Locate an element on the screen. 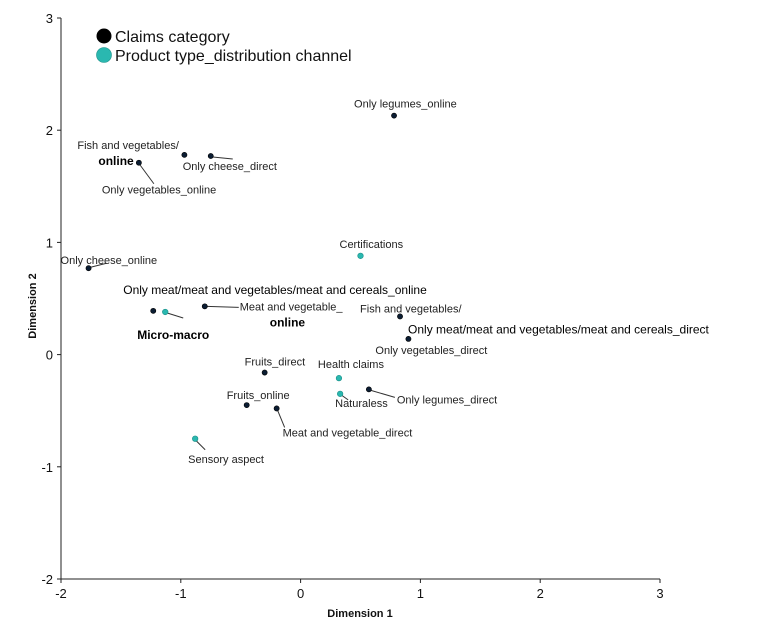 The image size is (769, 634). point-label: Meat and vegetable_direct is located at coordinates (348, 433).